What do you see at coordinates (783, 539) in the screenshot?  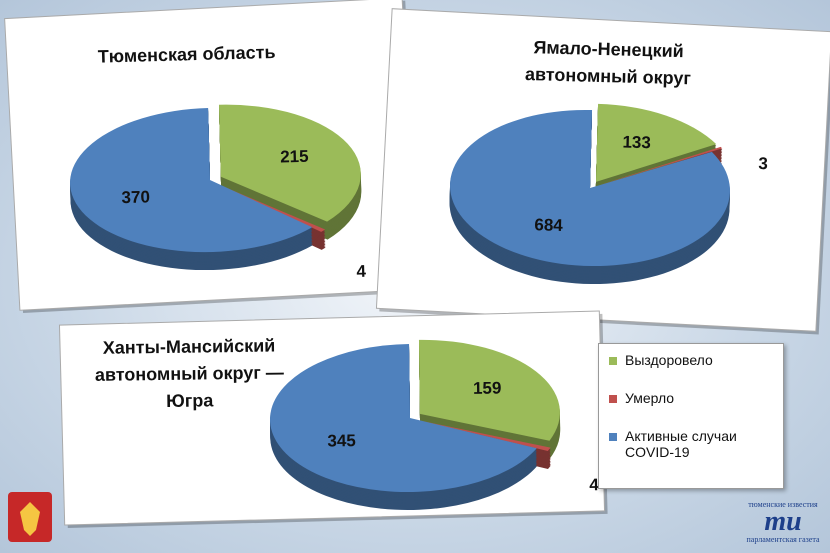 I see `logo-bottom: парламентская газета` at bounding box center [783, 539].